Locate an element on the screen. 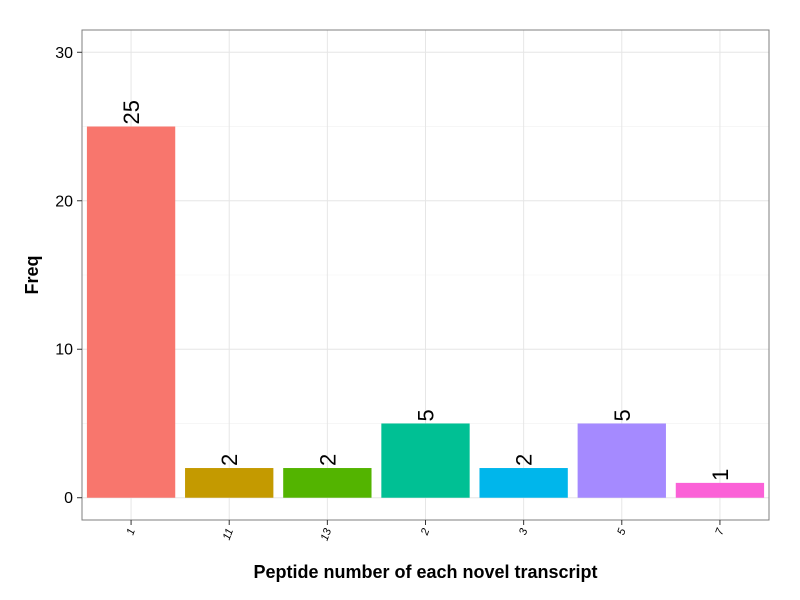  x-tick-label: 1 is located at coordinates (131, 532).